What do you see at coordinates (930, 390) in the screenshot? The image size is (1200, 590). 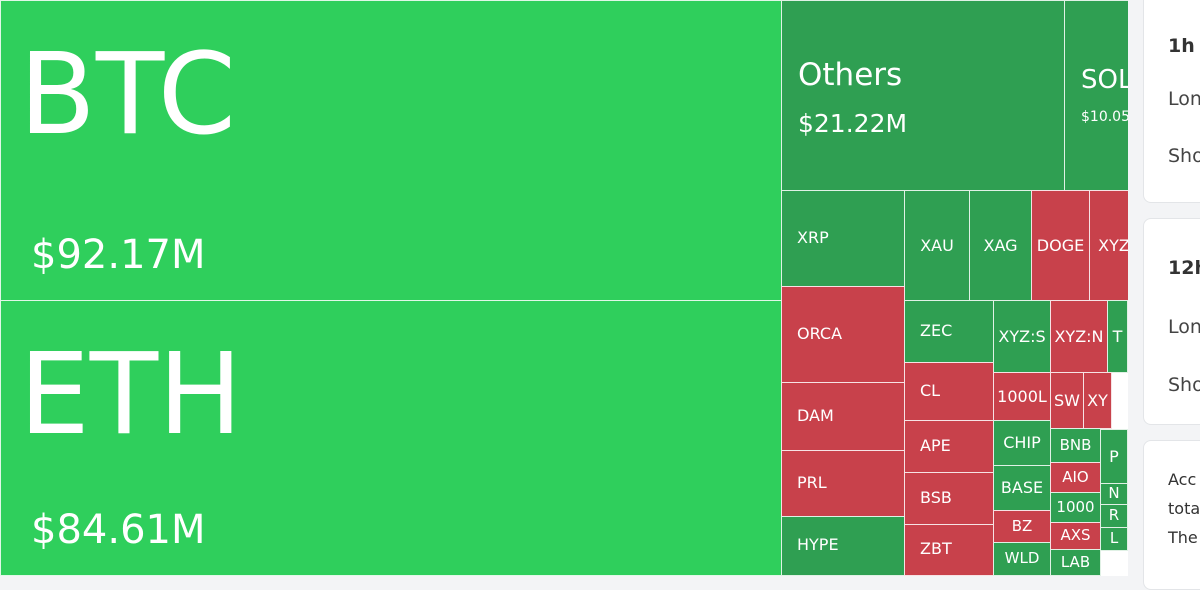 I see `tile-label: CL` at bounding box center [930, 390].